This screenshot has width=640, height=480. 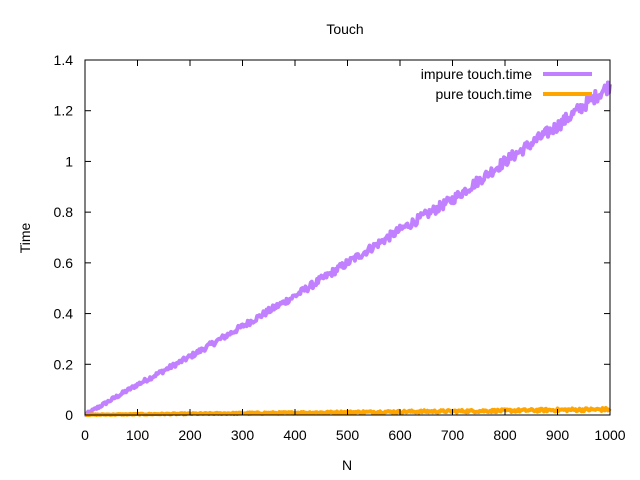 What do you see at coordinates (64, 364) in the screenshot?
I see `y-tick-label: 0.2` at bounding box center [64, 364].